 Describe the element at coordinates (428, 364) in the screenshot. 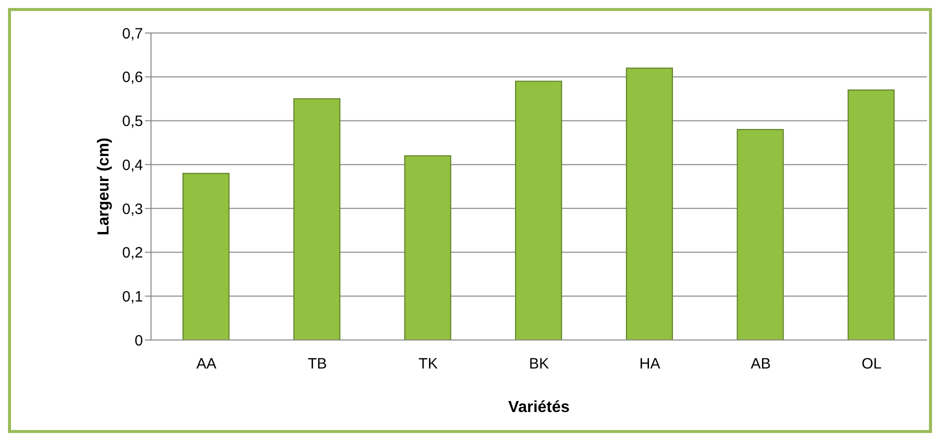

I see `x-tick-label: TK` at that location.